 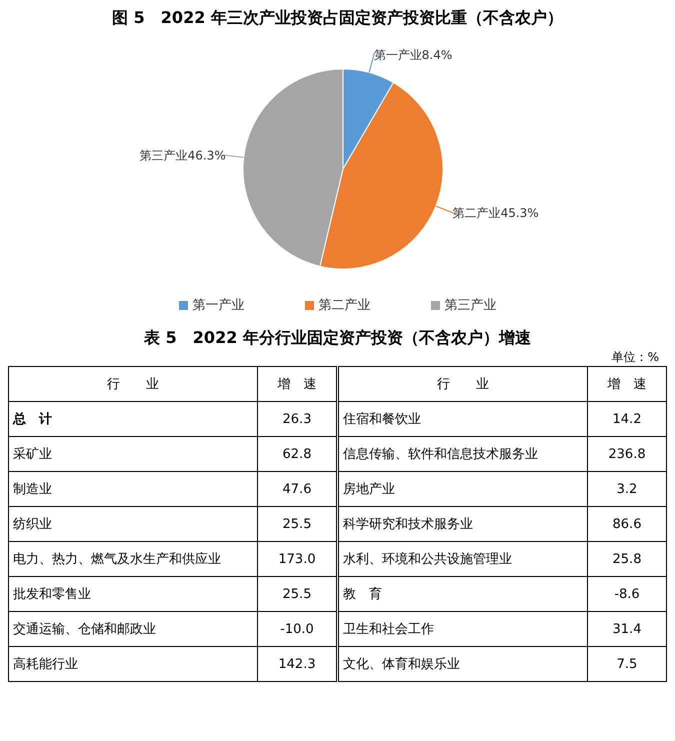 I want to click on text: 卫生和社会工作, so click(x=463, y=629).